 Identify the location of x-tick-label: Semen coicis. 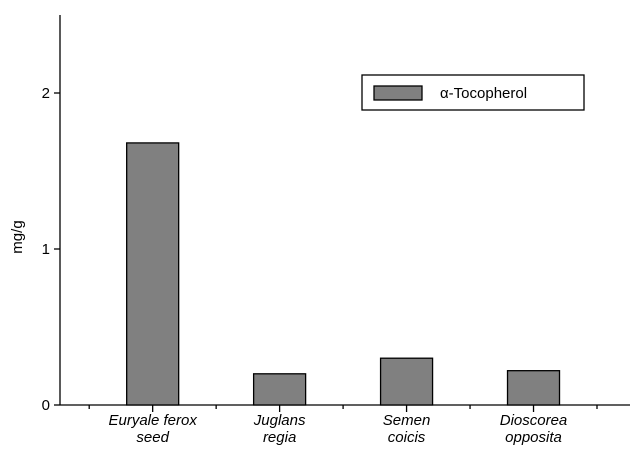
(407, 429).